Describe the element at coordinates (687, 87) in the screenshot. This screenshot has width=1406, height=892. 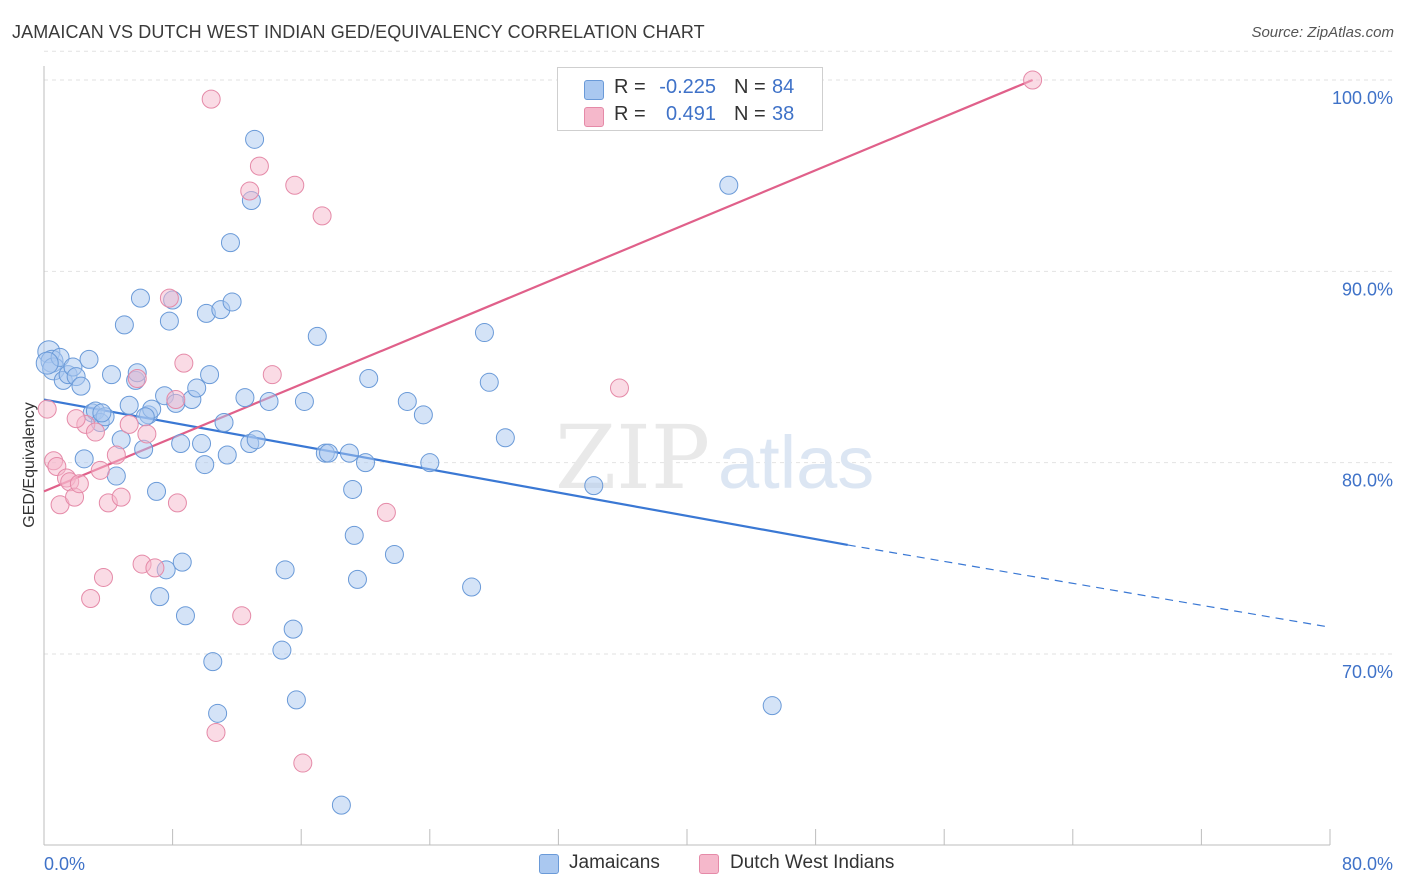
I see `legend-r-value: -0.225` at that location.